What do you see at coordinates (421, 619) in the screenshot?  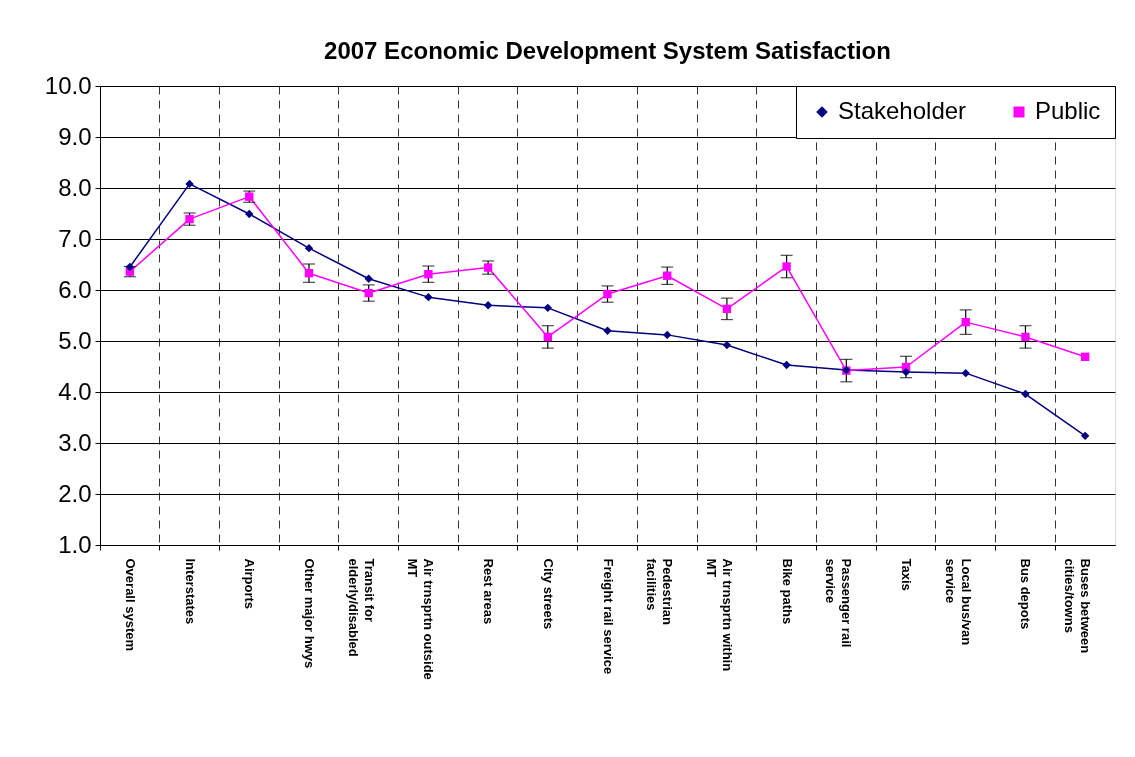 I see `x-tick-label: Air trnsprtn outside MT` at bounding box center [421, 619].